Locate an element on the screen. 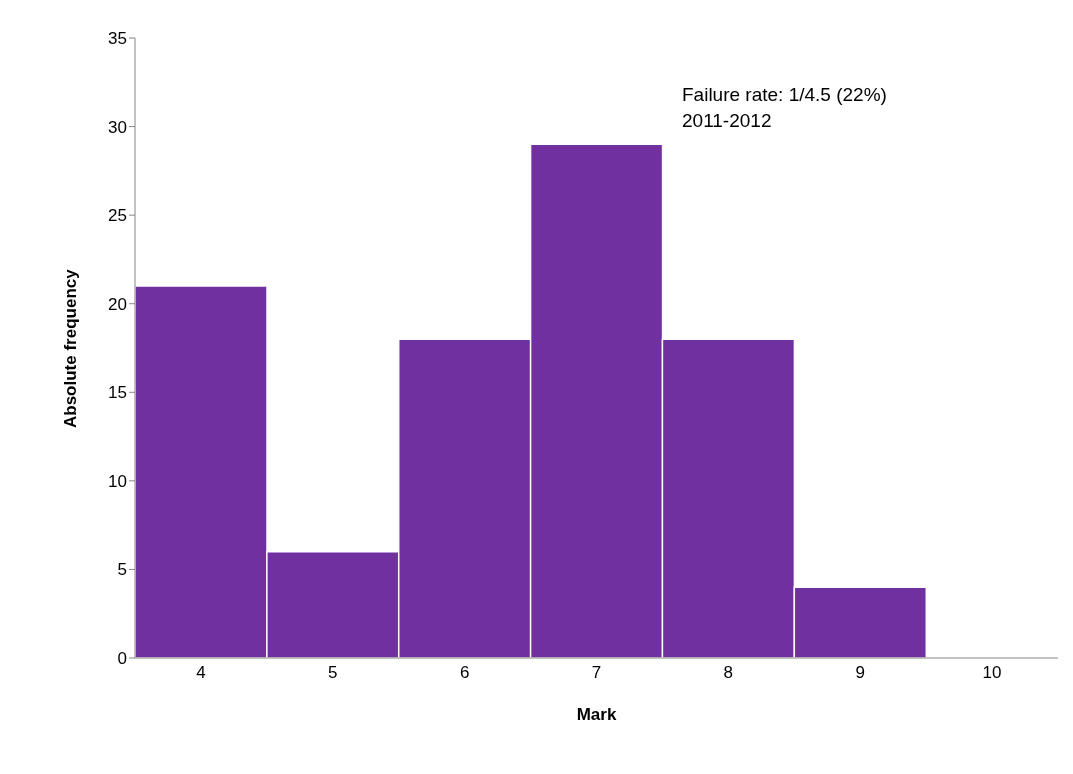  y-tick-label: 25 is located at coordinates (117, 216).